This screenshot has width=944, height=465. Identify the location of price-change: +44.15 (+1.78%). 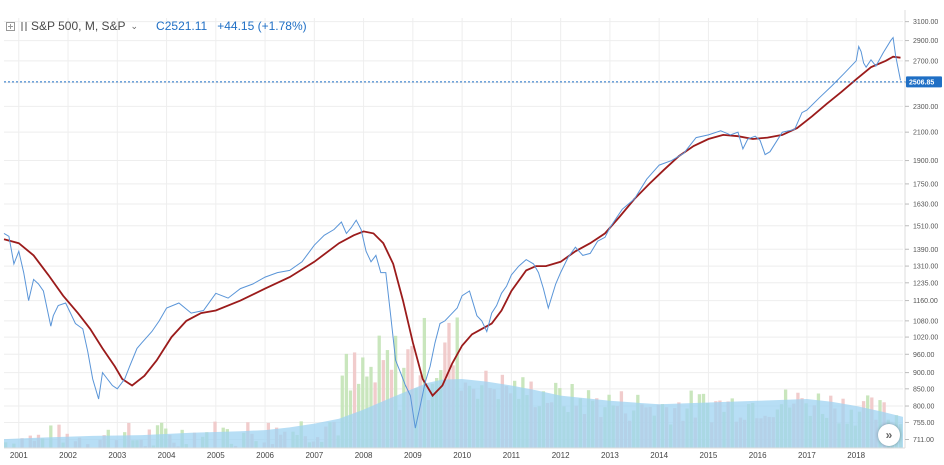
(262, 26).